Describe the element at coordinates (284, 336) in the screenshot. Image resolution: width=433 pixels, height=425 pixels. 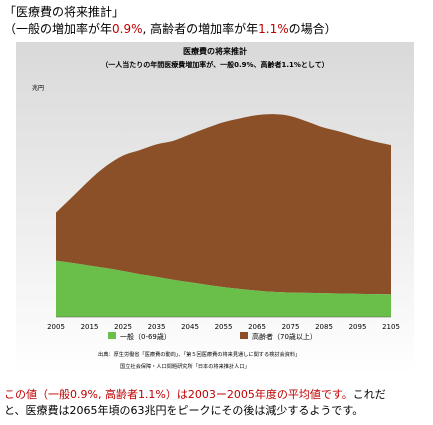
I see `legend-label-2: 高齢者（70歳以上）` at that location.